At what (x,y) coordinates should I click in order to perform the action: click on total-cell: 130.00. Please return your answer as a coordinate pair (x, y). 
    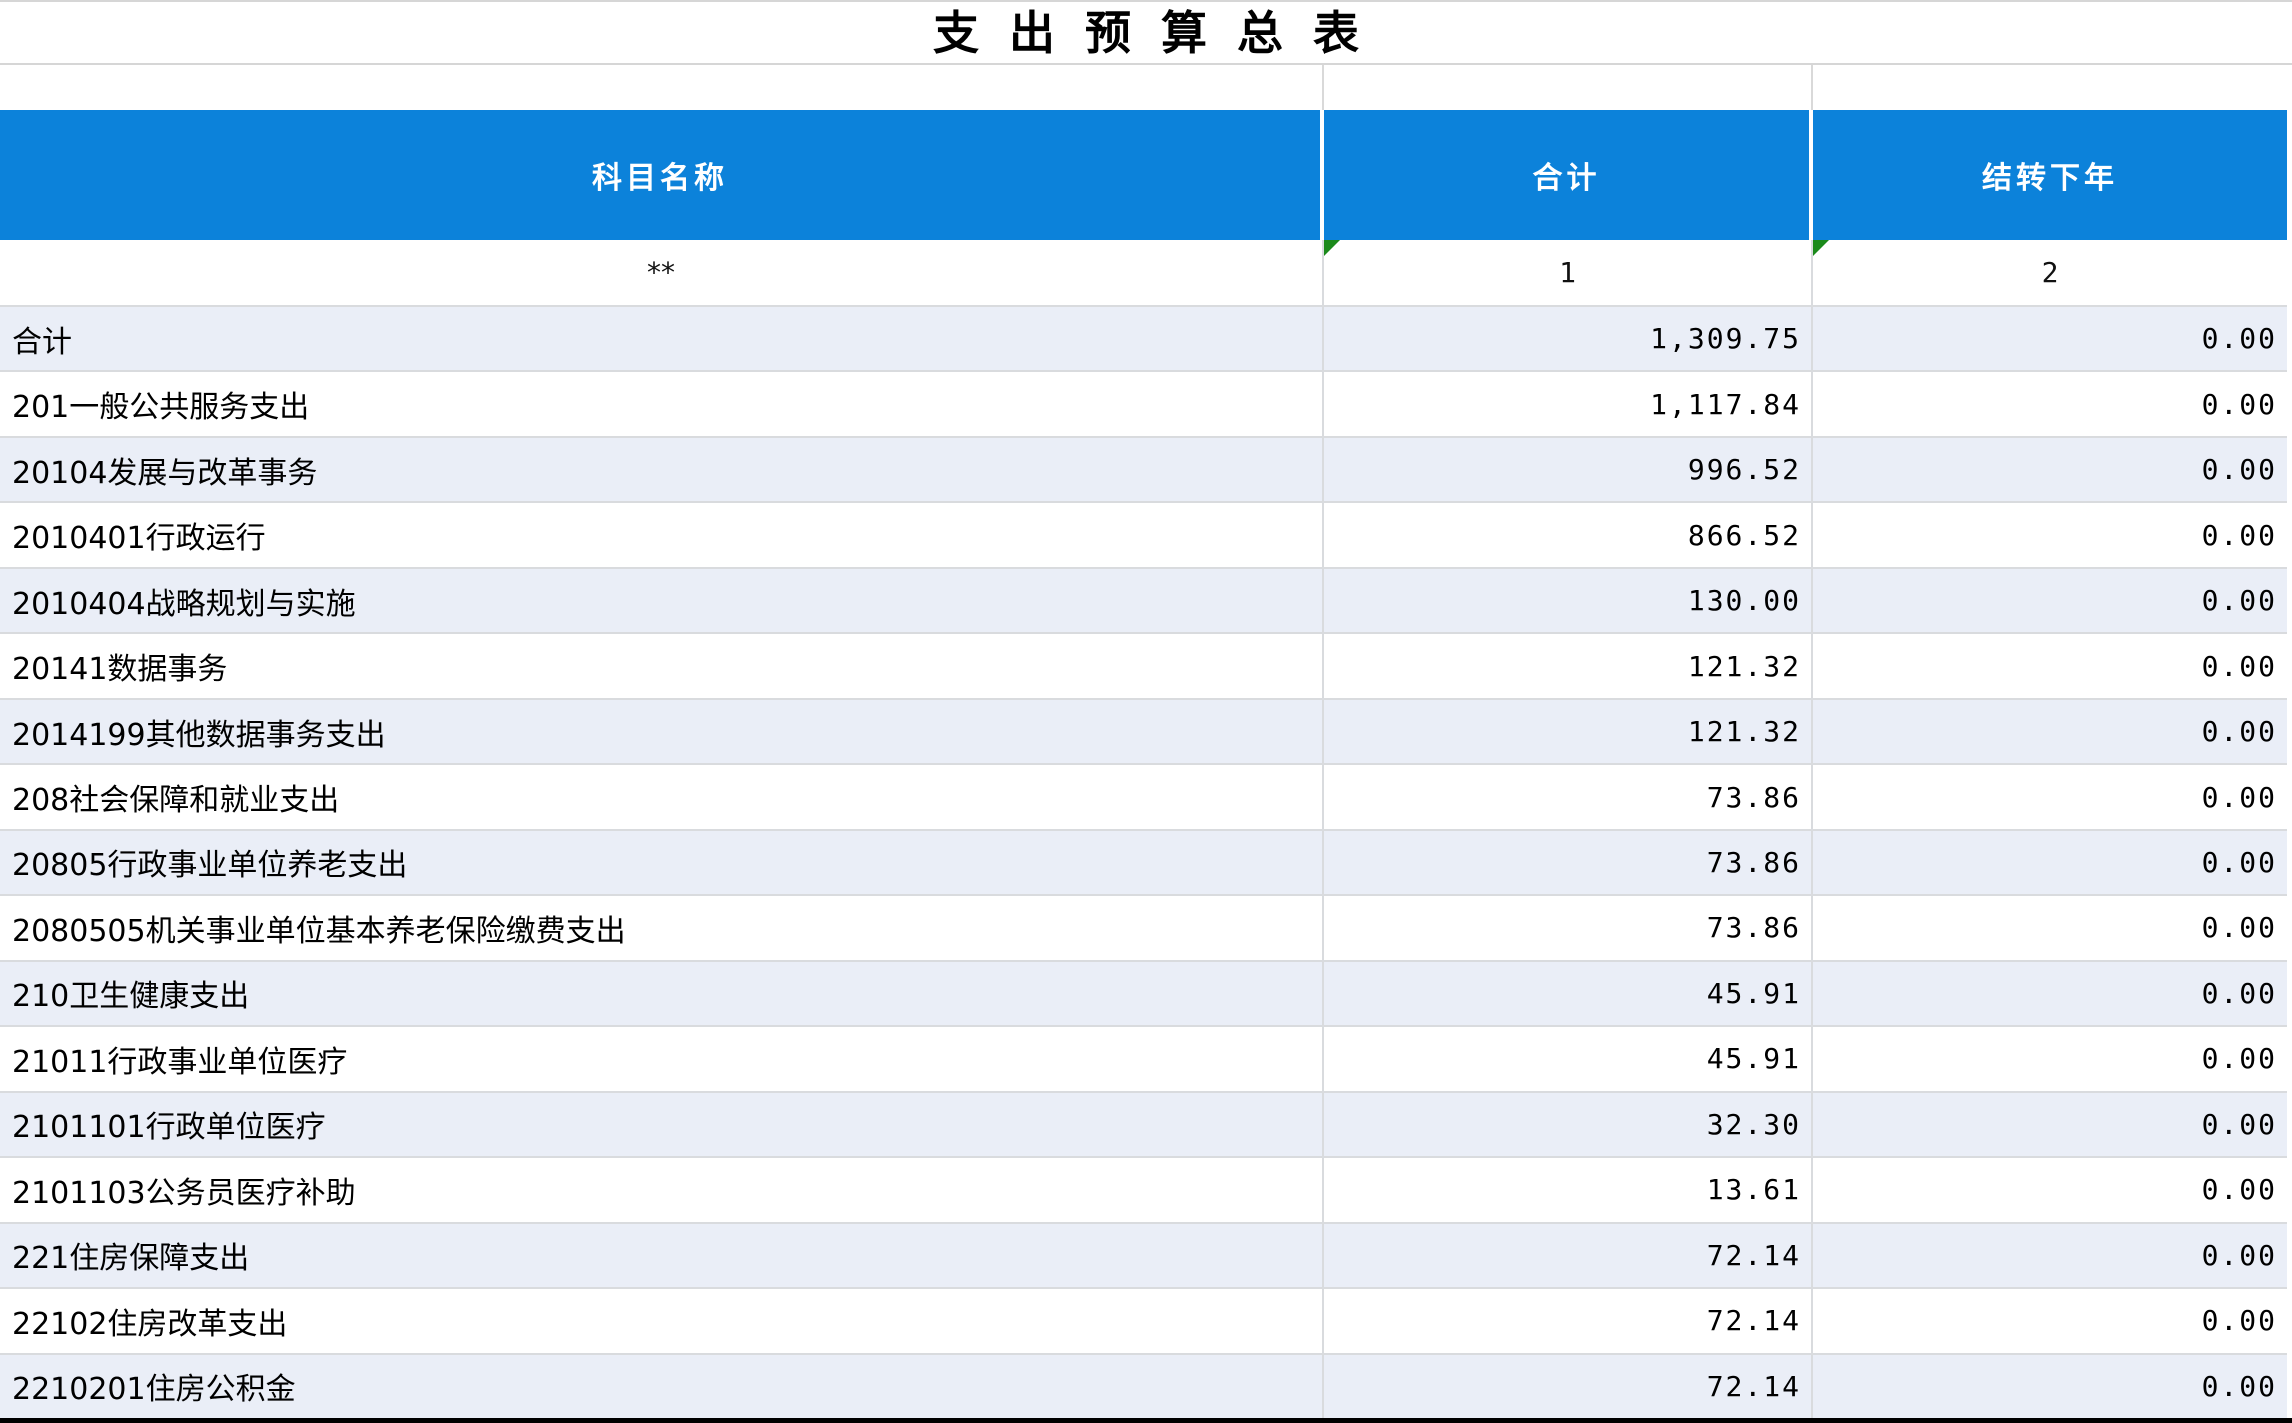
    Looking at the image, I should click on (1568, 600).